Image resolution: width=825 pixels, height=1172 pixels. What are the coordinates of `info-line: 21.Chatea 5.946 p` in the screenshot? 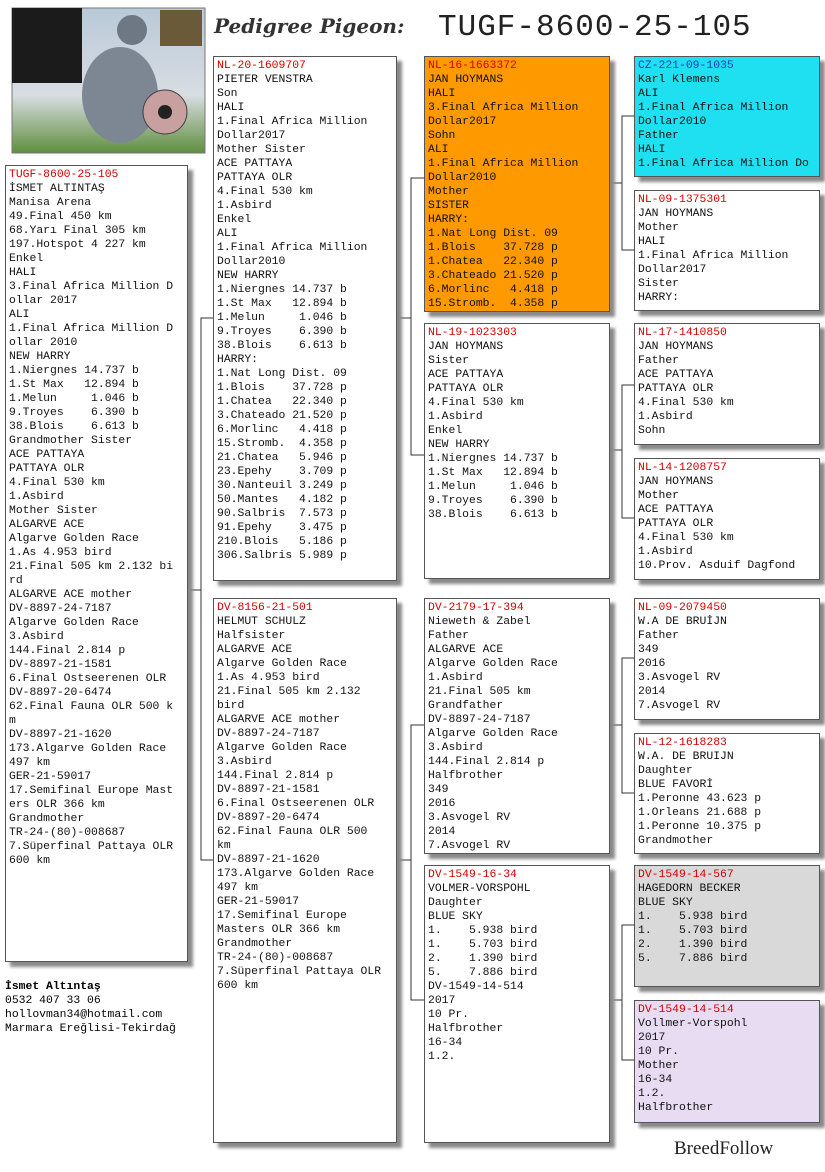 It's located at (282, 458).